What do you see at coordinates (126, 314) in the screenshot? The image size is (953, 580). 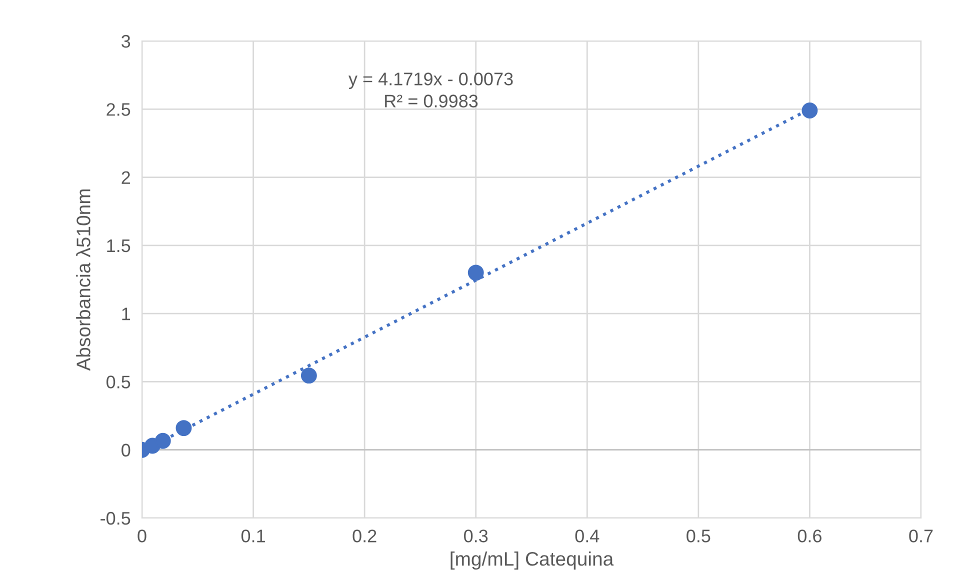 I see `y-tick-label: 1` at bounding box center [126, 314].